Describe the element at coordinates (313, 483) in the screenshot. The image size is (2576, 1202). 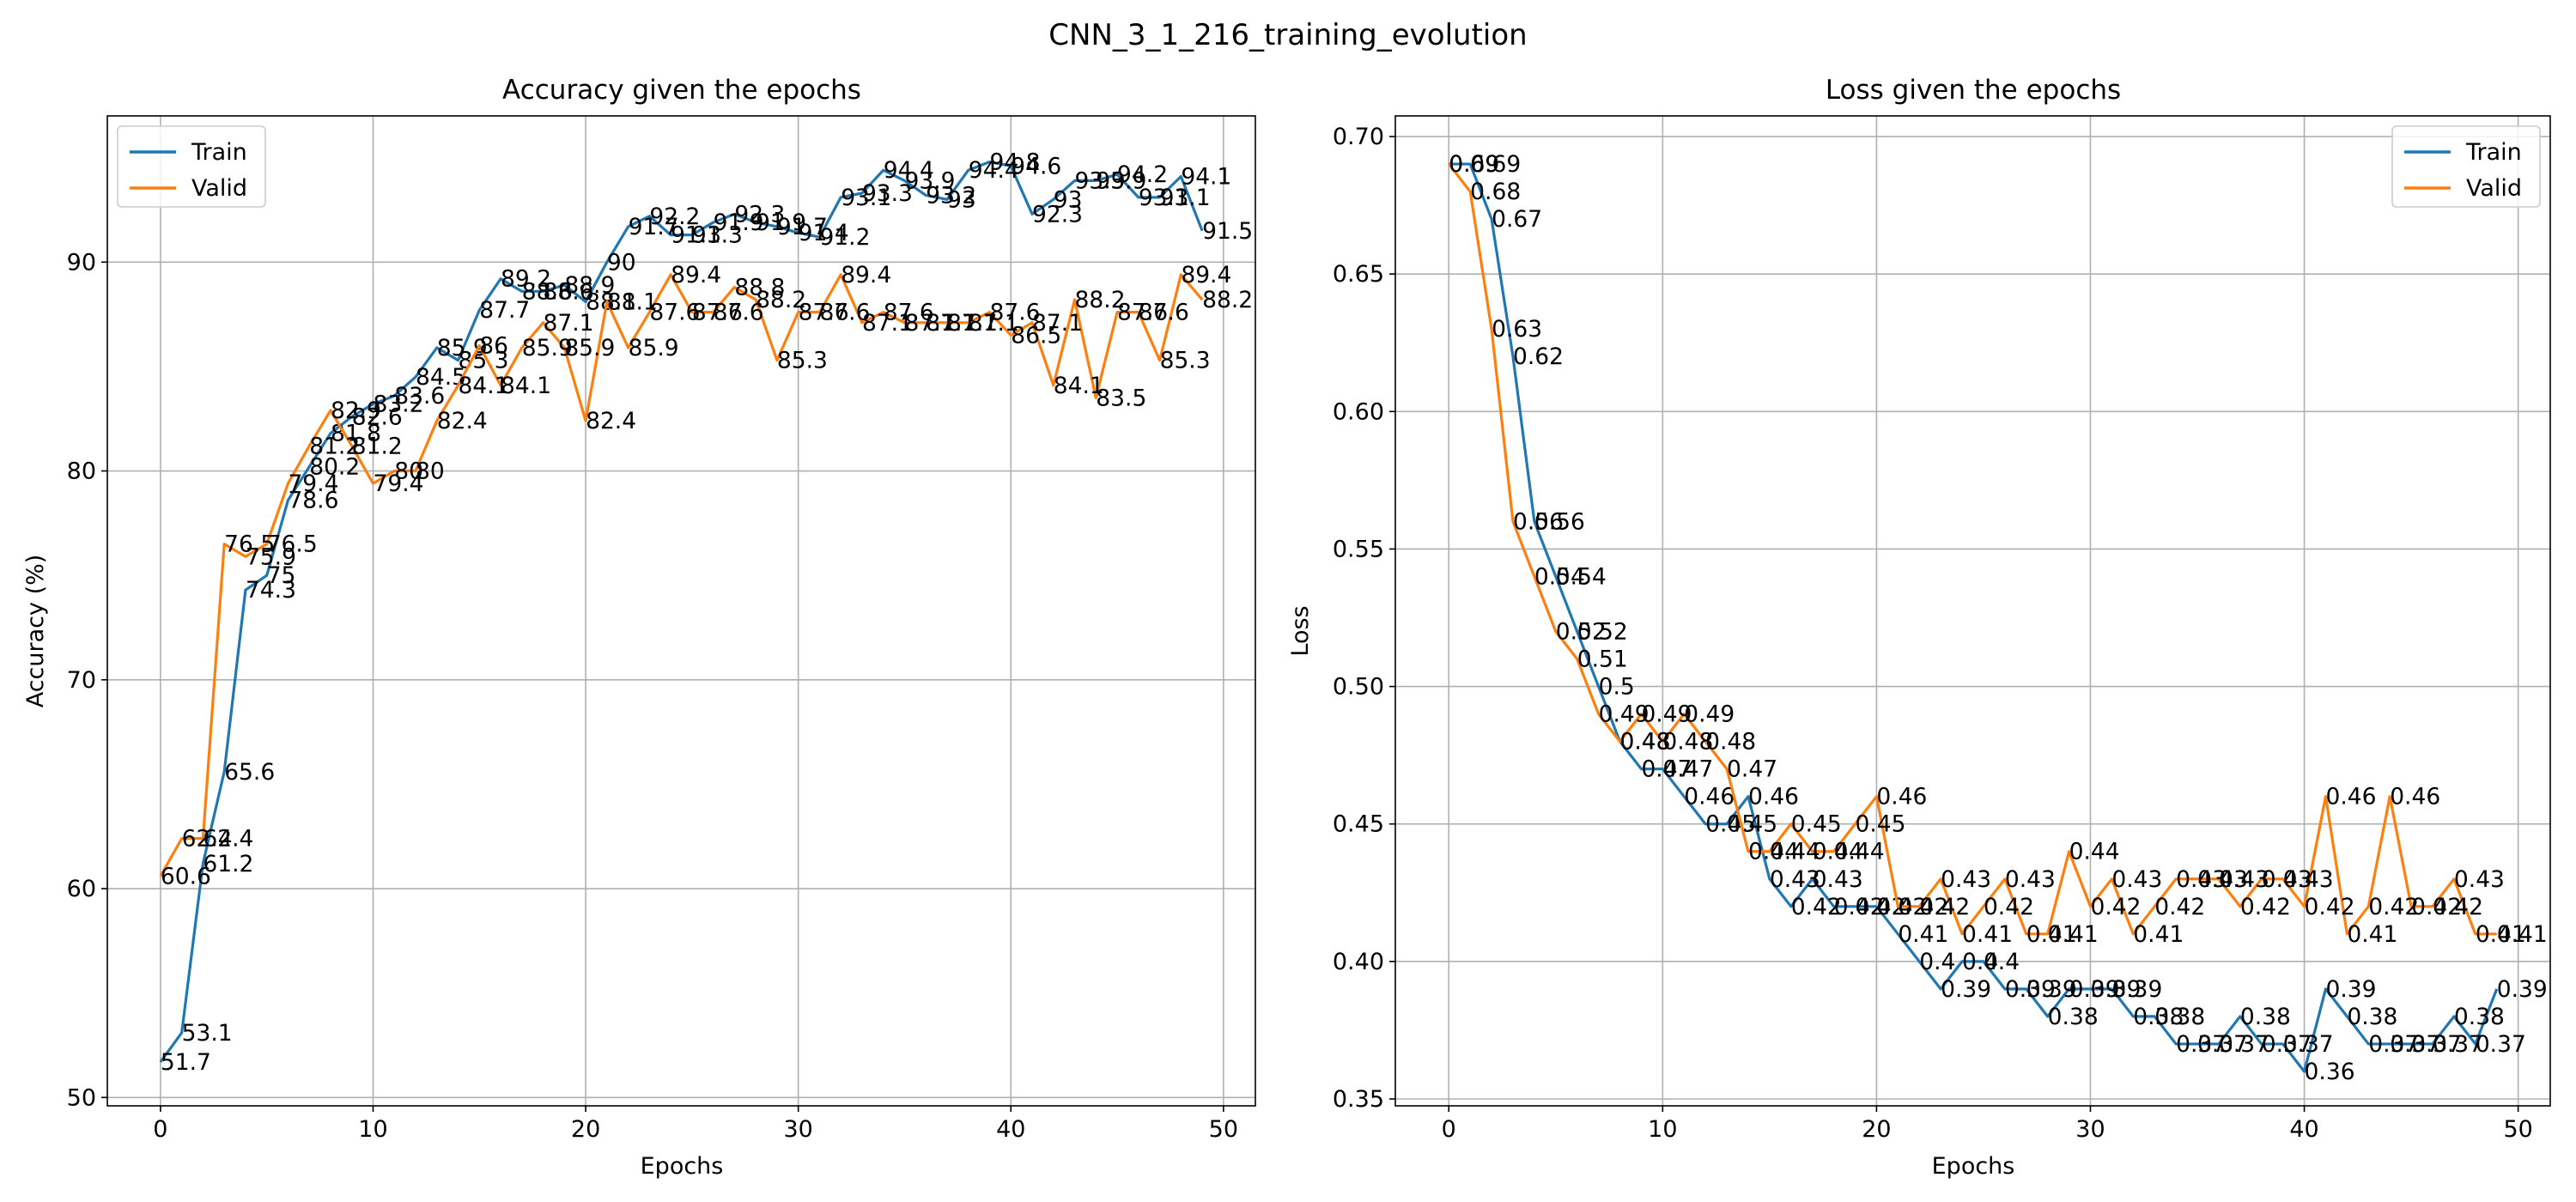
I see `accuracy-valid-data-label: 79.4` at that location.